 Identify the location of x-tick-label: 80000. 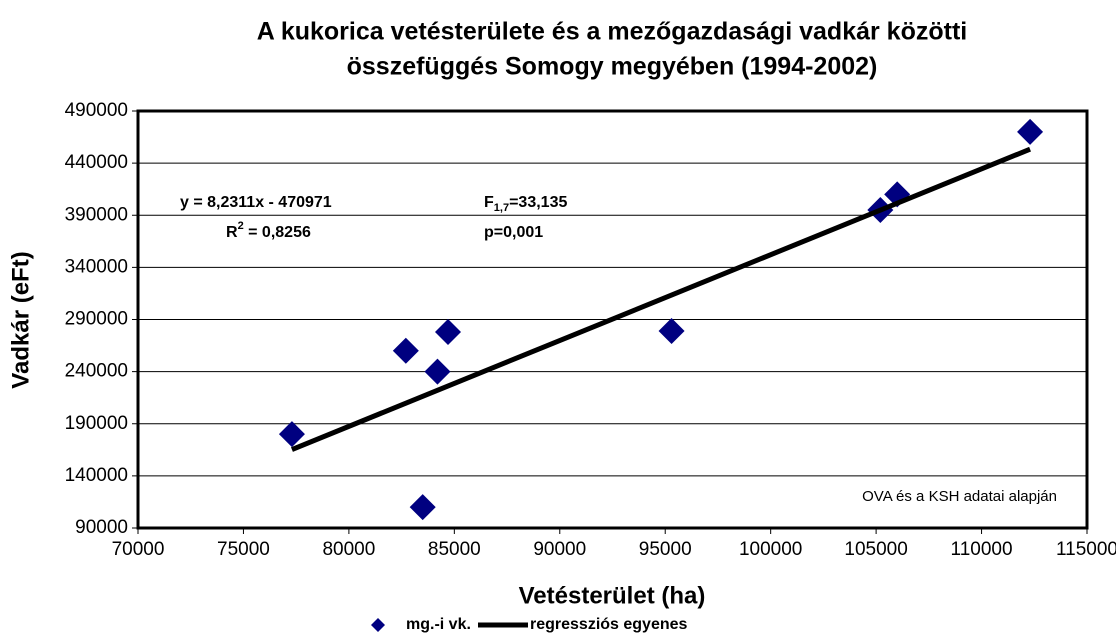
(348, 549).